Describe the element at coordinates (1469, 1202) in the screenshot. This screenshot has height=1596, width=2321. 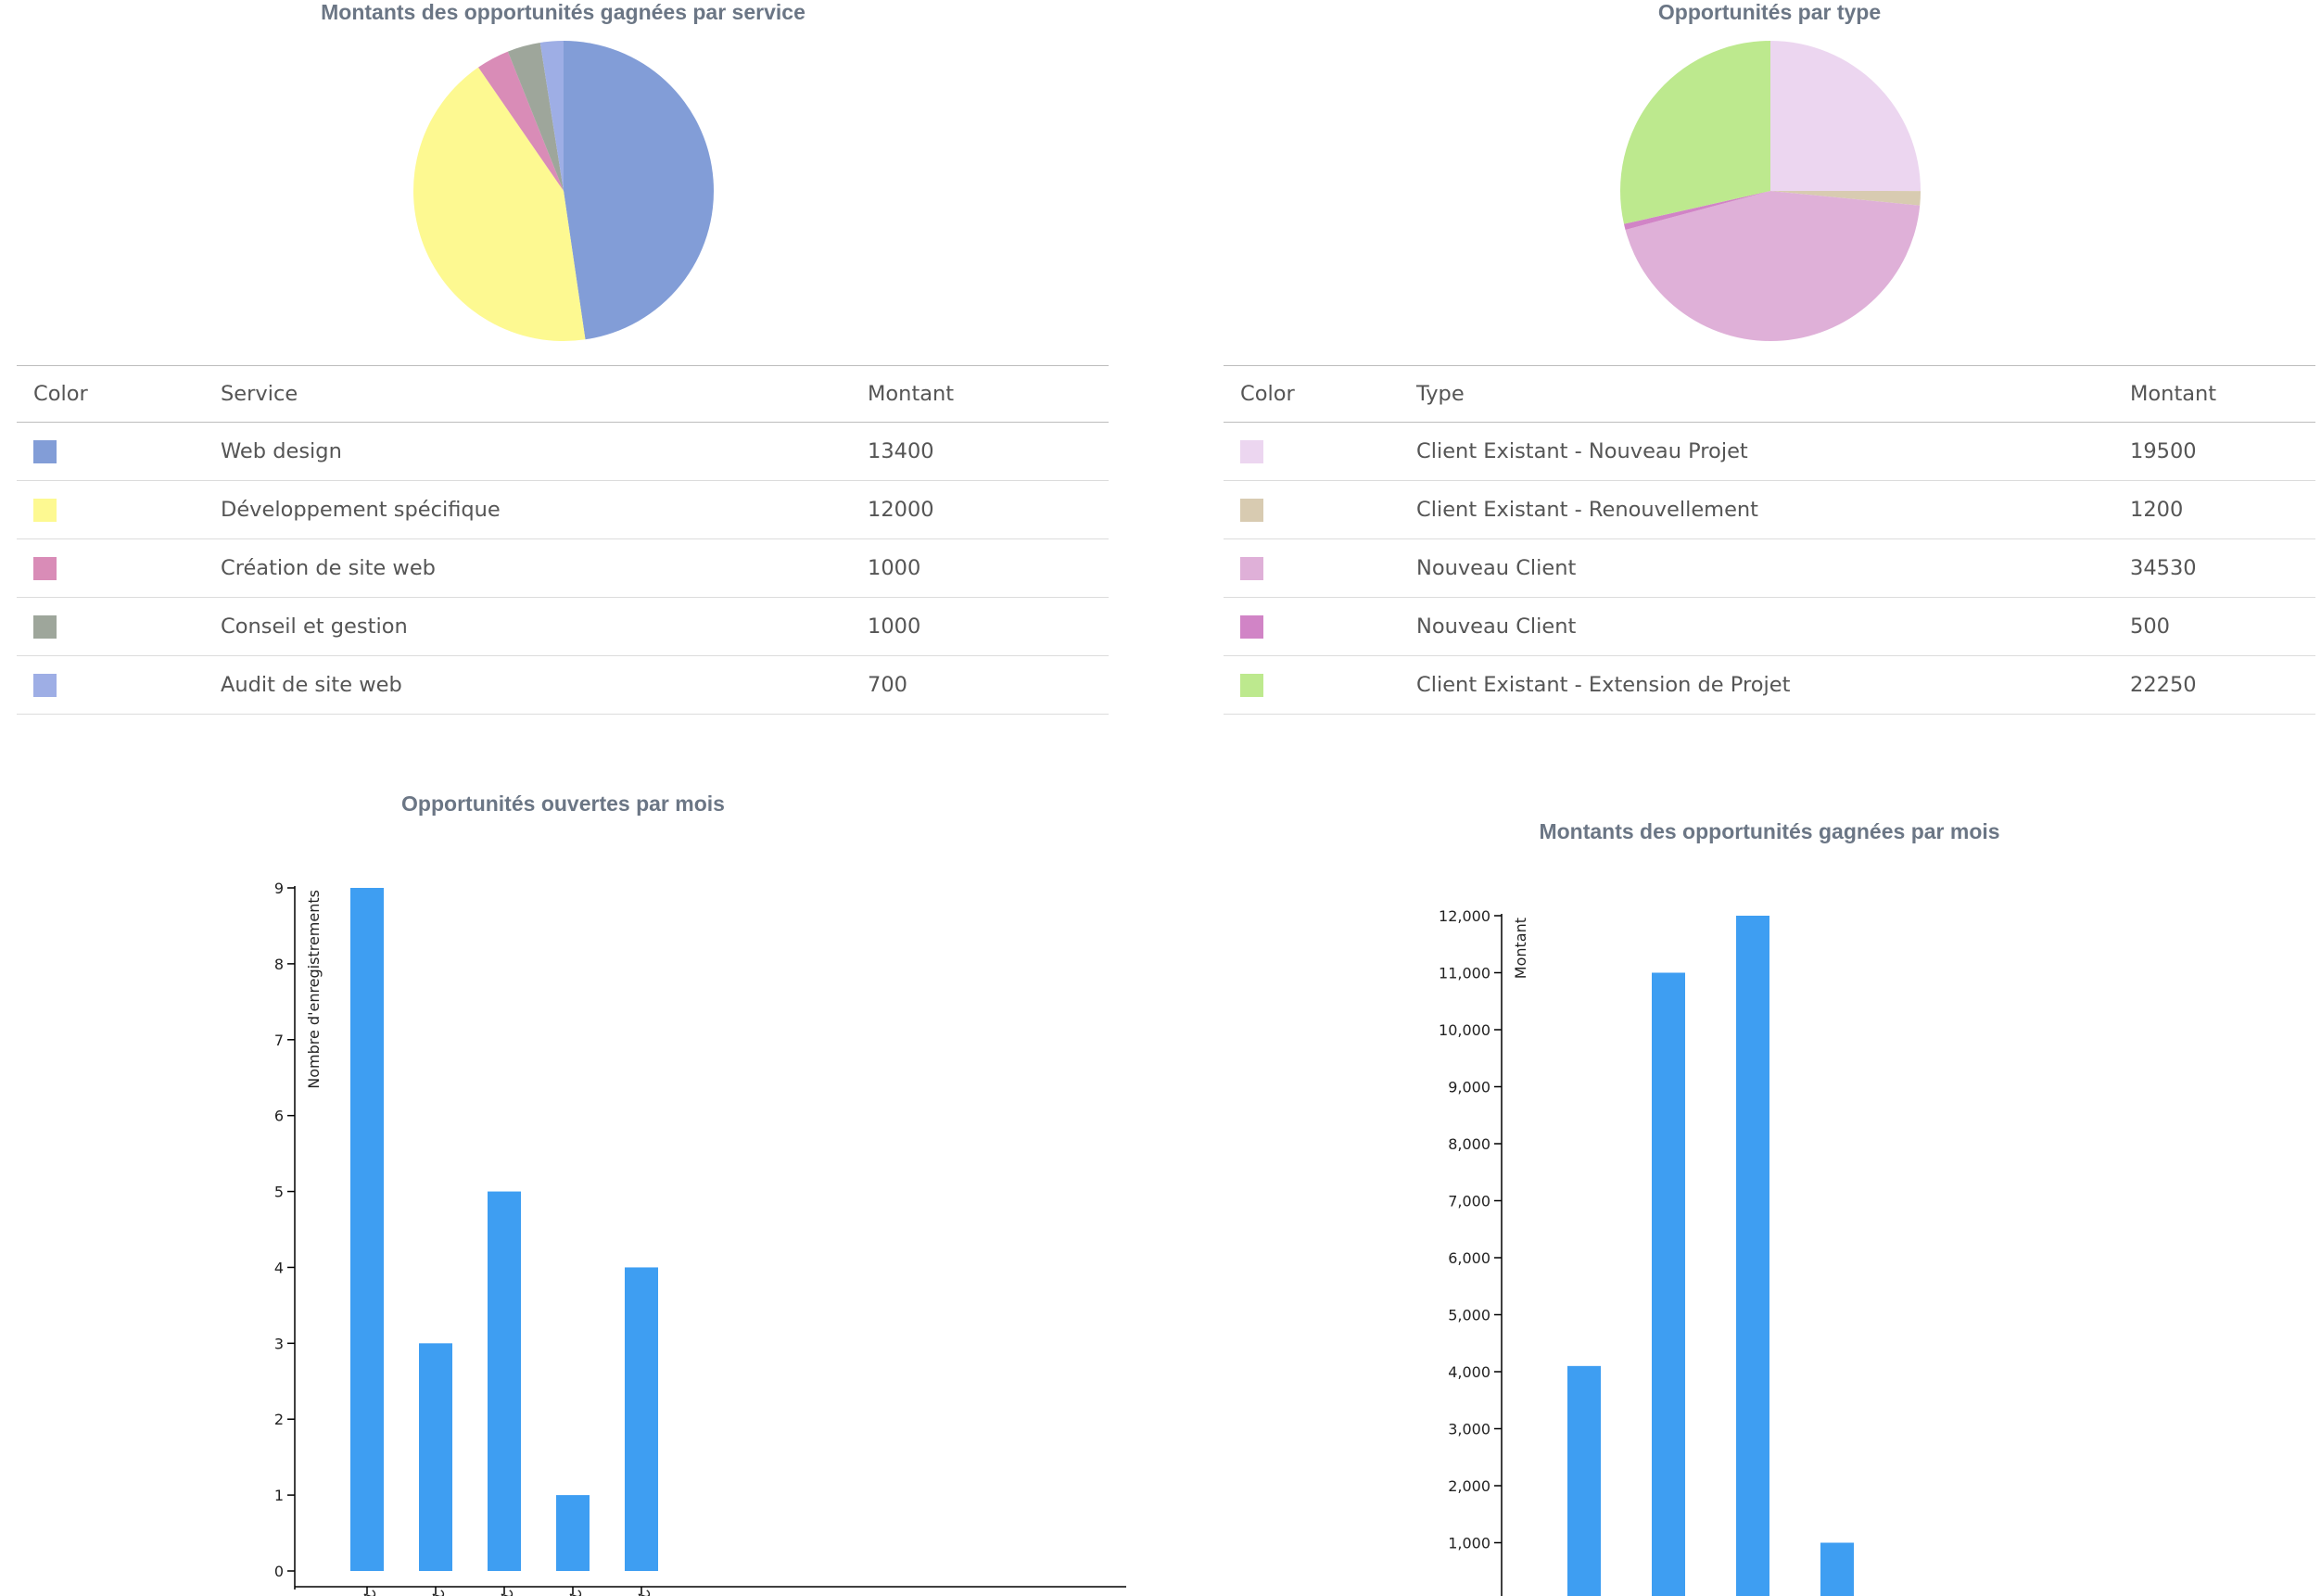
I see `y-tick-label: 7,000` at that location.